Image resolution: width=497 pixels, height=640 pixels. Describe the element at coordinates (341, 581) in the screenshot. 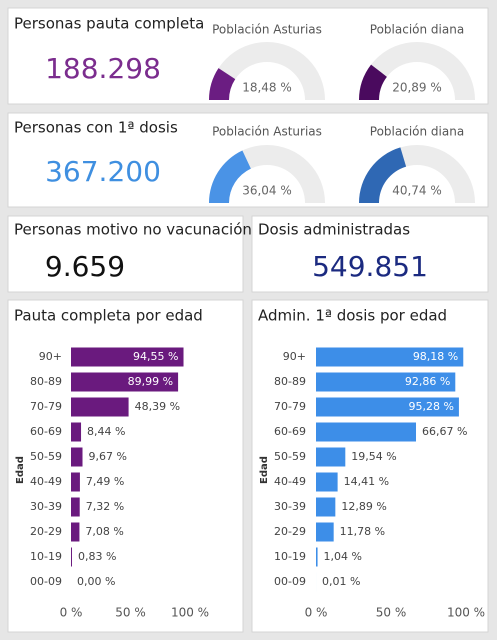

I see `value-label: 0,01 %` at that location.